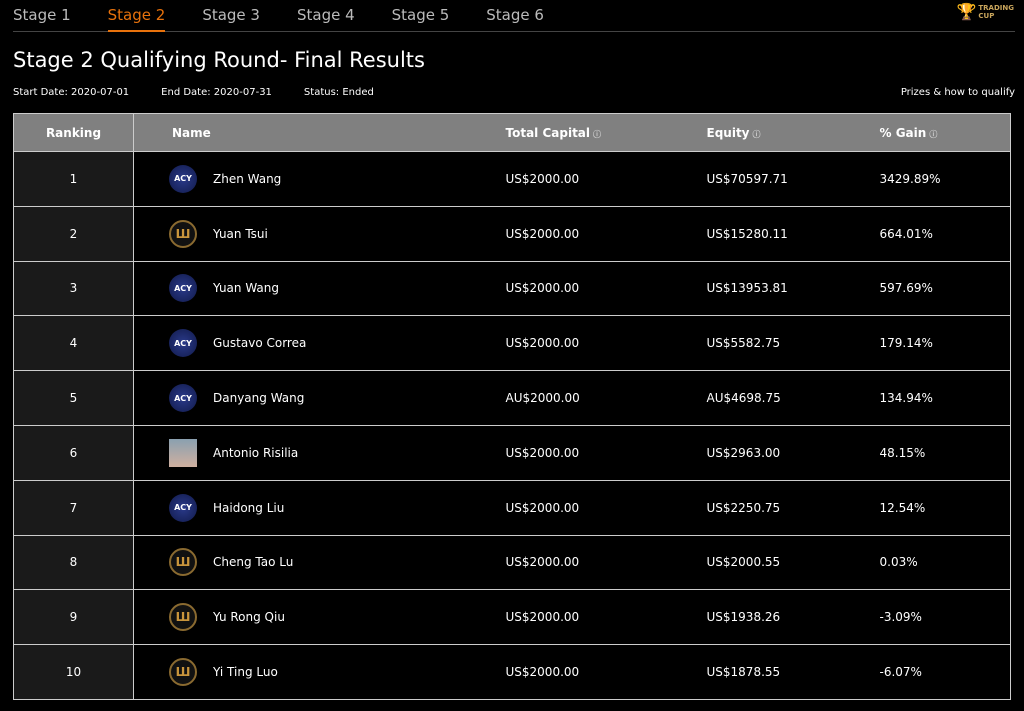 The image size is (1024, 711). I want to click on page-title: Stage 2 Qualifying Round- Final Results, so click(219, 60).